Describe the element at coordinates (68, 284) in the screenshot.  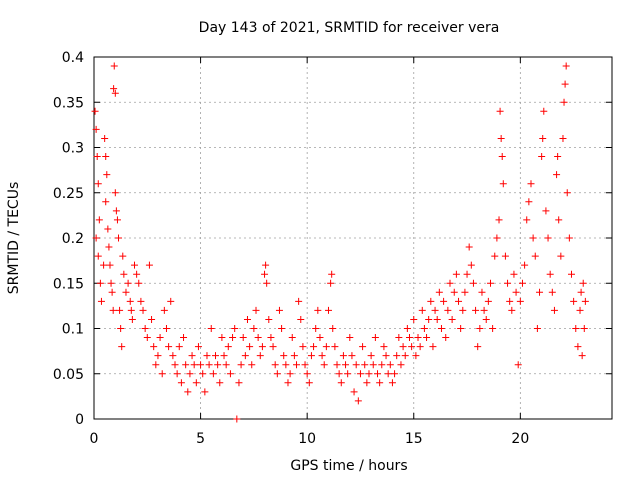
I see `y-tick-label: 0.15` at that location.